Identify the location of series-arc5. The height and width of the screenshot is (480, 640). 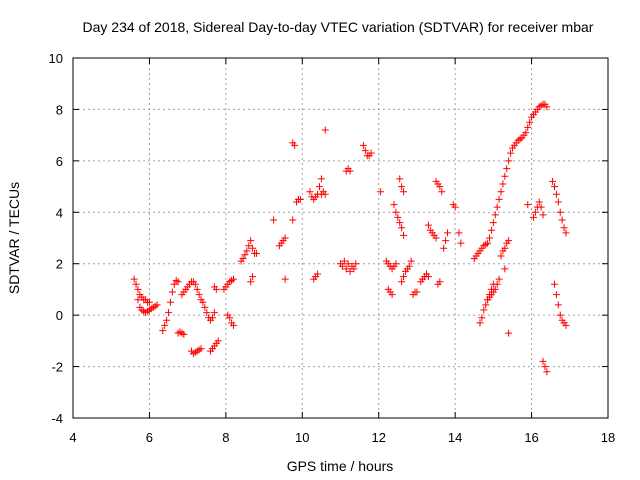
(190, 288).